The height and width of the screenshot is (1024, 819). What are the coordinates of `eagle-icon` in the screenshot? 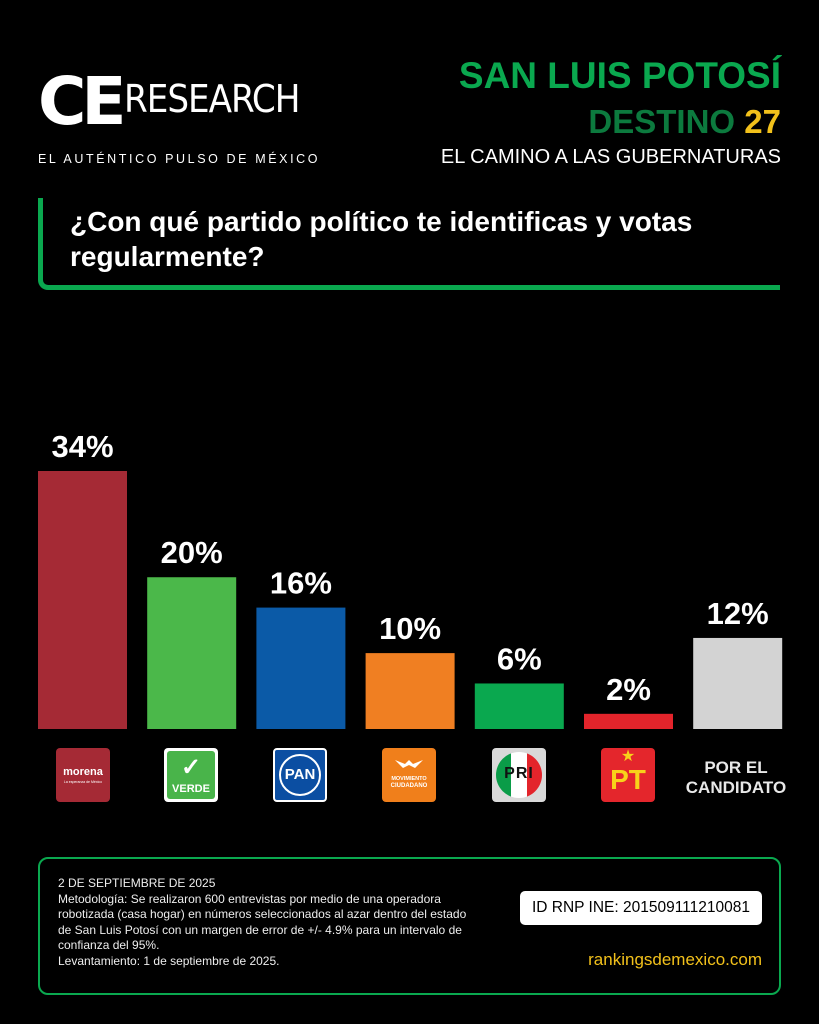 It's located at (409, 764).